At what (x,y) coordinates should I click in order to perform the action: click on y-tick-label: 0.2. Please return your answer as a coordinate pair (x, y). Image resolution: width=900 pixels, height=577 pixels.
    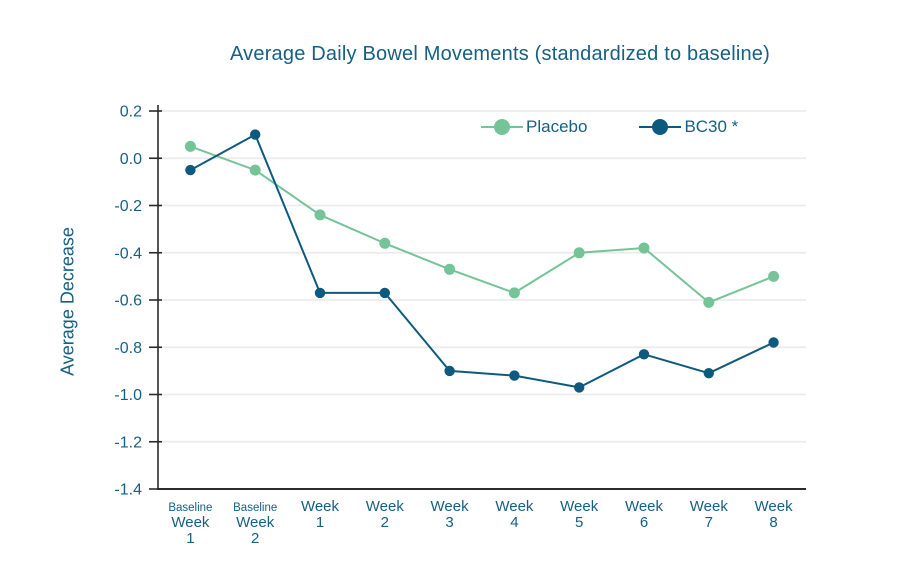
    Looking at the image, I should click on (131, 112).